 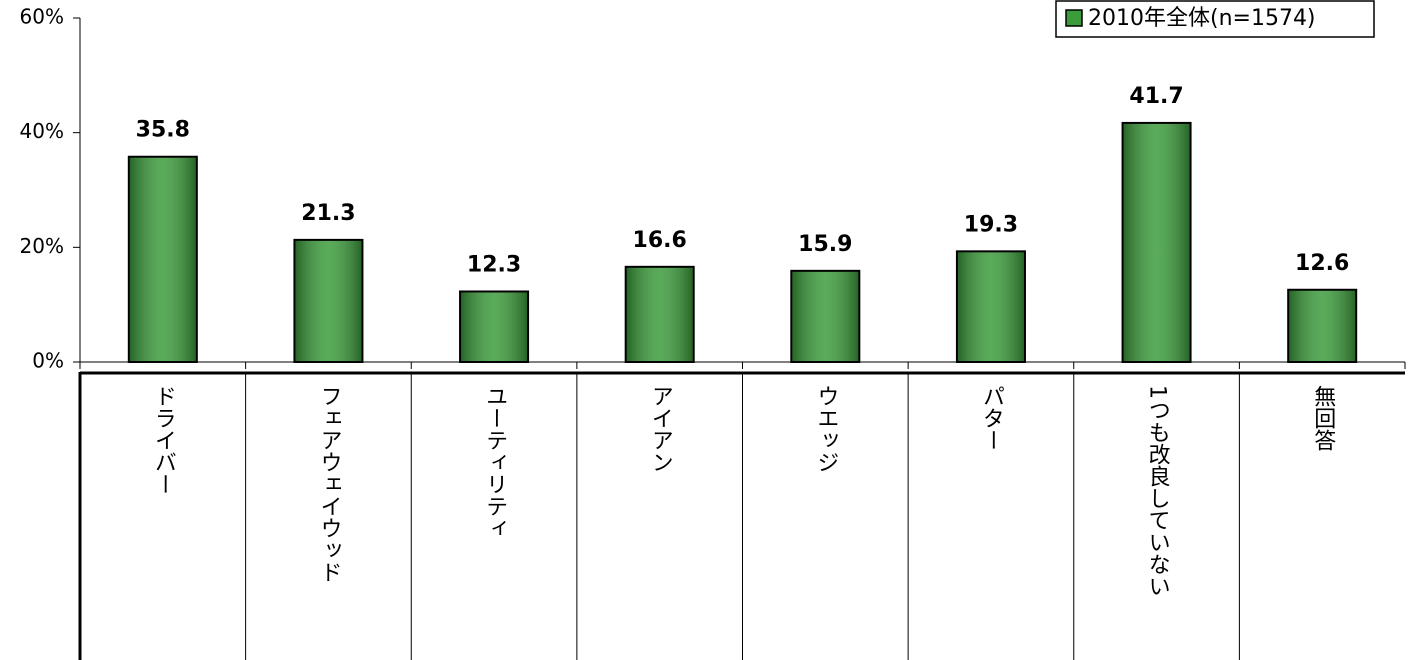 What do you see at coordinates (42, 17) in the screenshot?
I see `y-tick-label: 60%` at bounding box center [42, 17].